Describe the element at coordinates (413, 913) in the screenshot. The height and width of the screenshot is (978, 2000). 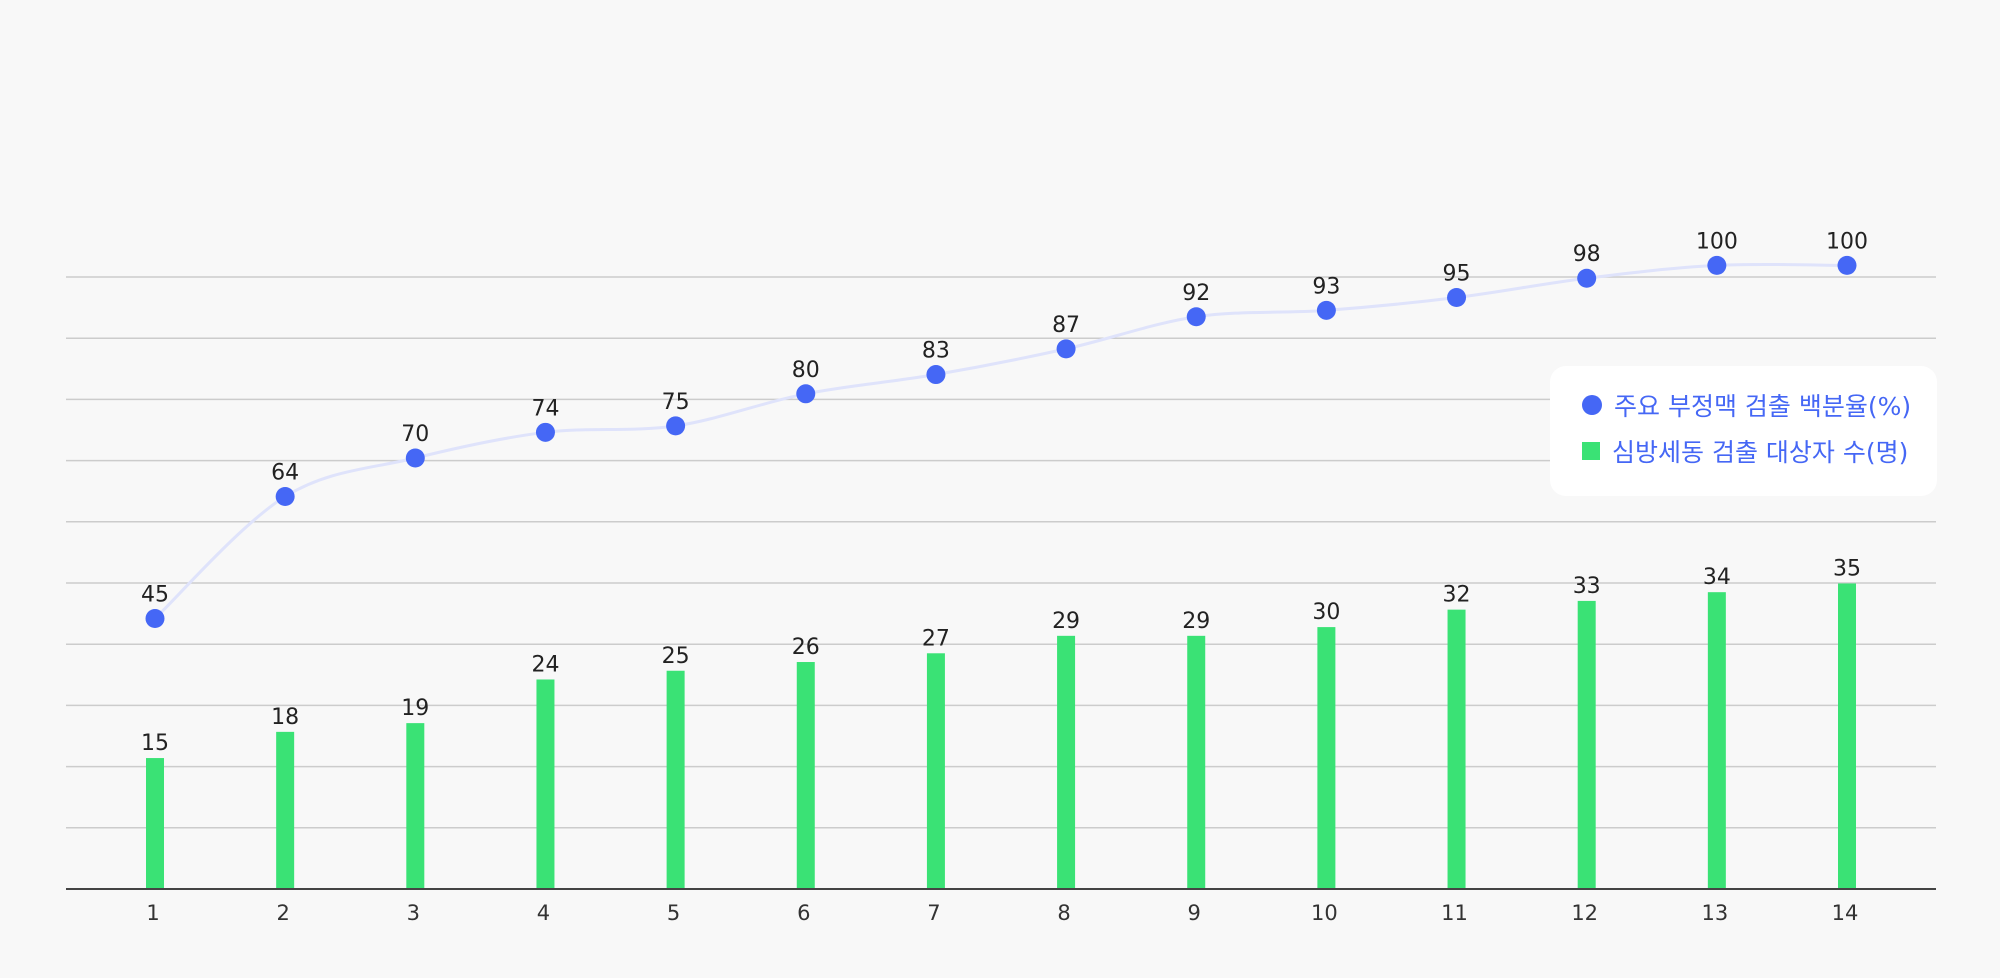
I see `x-tick-label: 3` at that location.